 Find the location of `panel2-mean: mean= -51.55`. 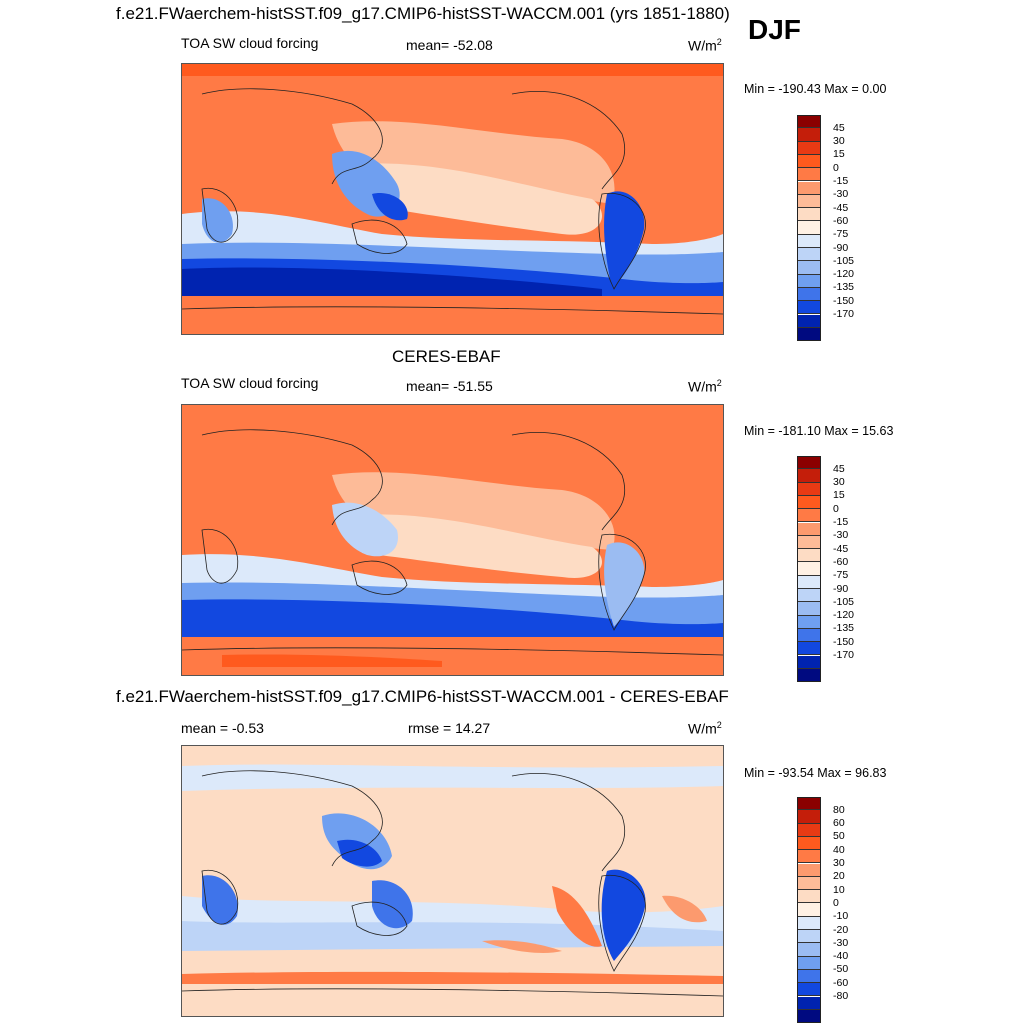

panel2-mean: mean= -51.55 is located at coordinates (449, 386).